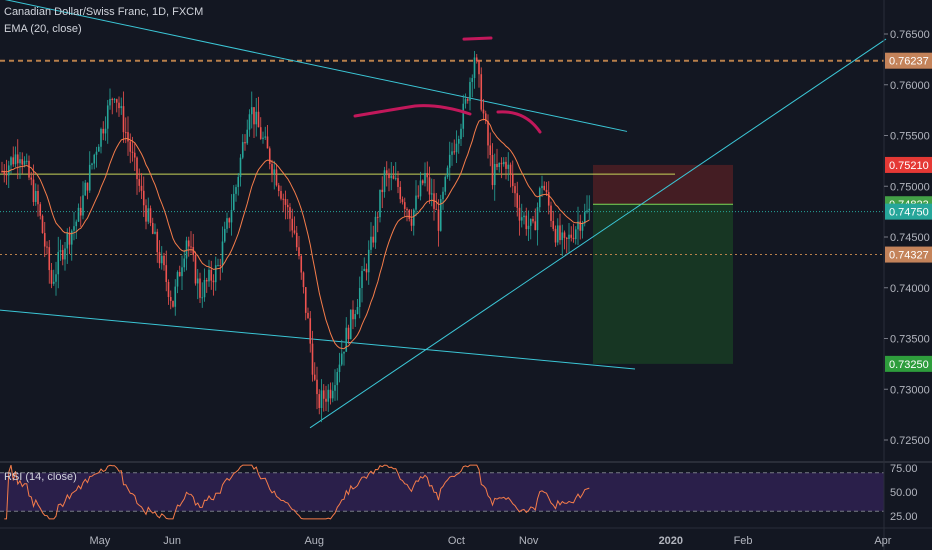  Describe the element at coordinates (663, 284) in the screenshot. I see `take-profit-zone` at that location.